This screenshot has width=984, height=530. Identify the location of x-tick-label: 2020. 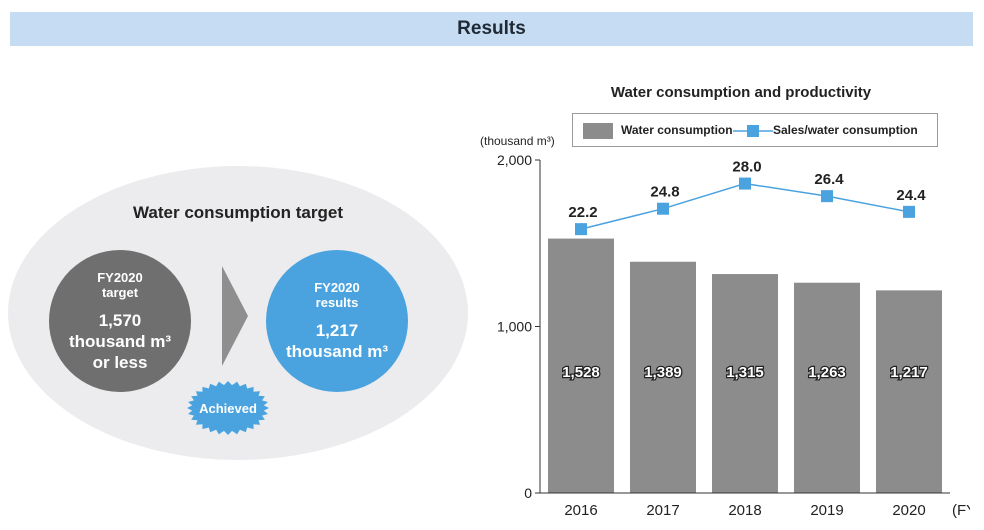
(908, 510).